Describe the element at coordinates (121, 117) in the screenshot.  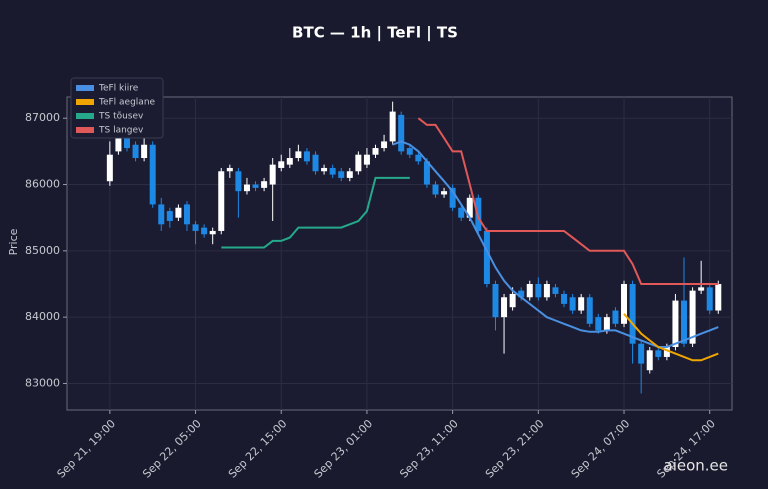
I see `legend-label: TS tõusev` at that location.